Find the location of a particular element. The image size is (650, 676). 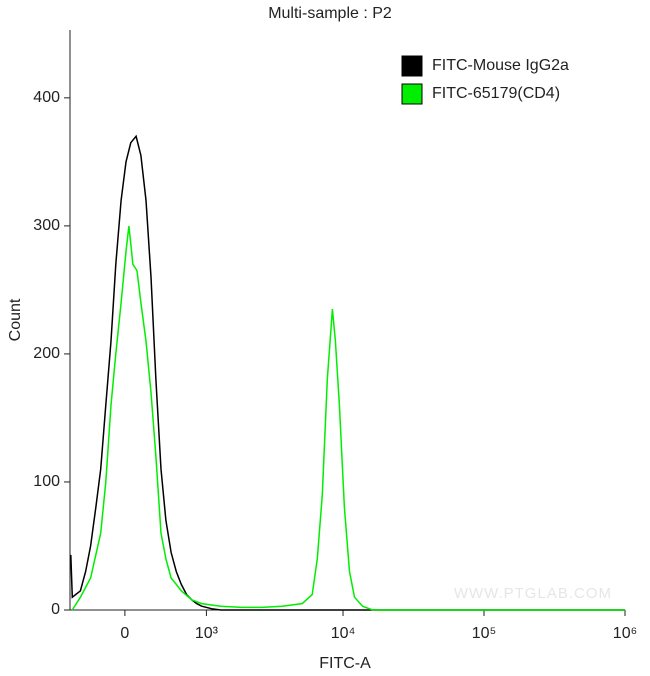

y-tick-label: 400 is located at coordinates (46, 97).